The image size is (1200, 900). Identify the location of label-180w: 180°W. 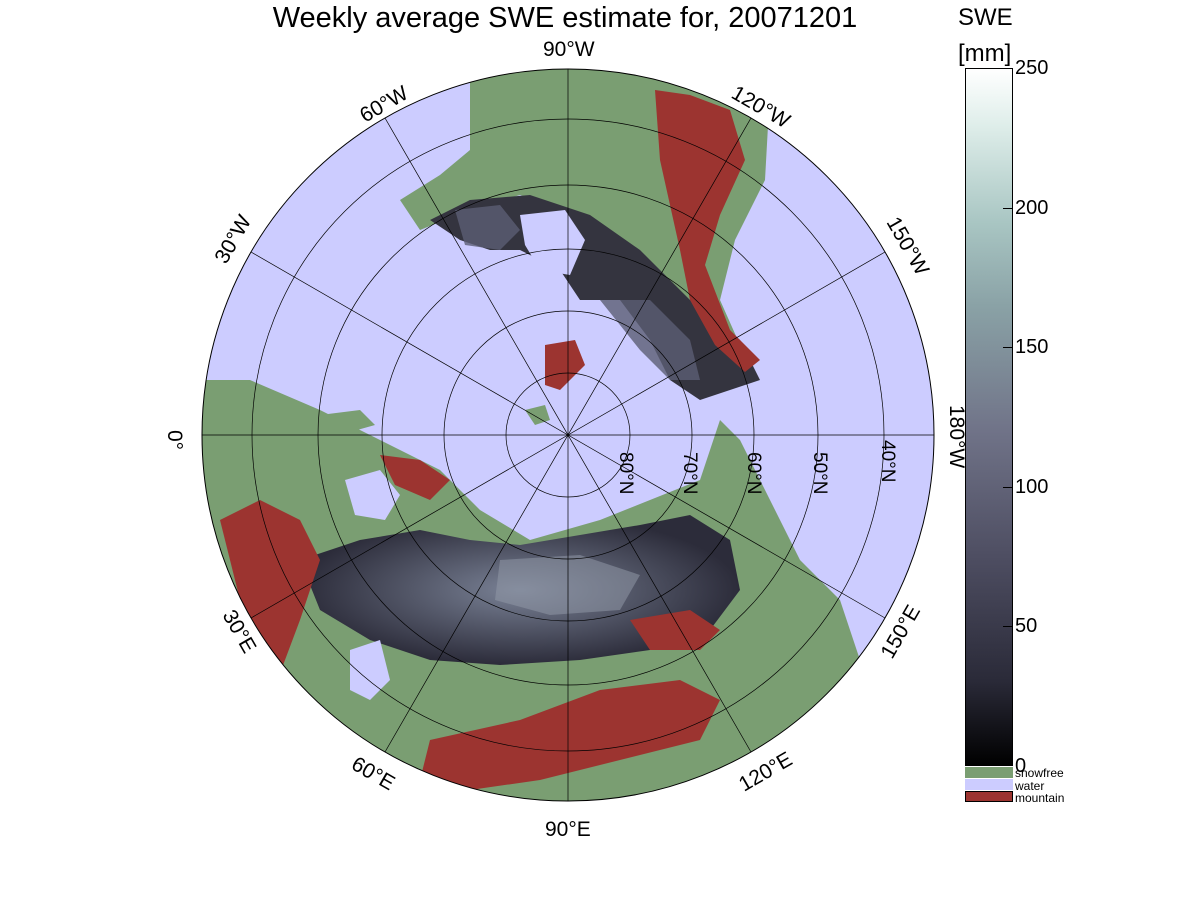
(956, 436).